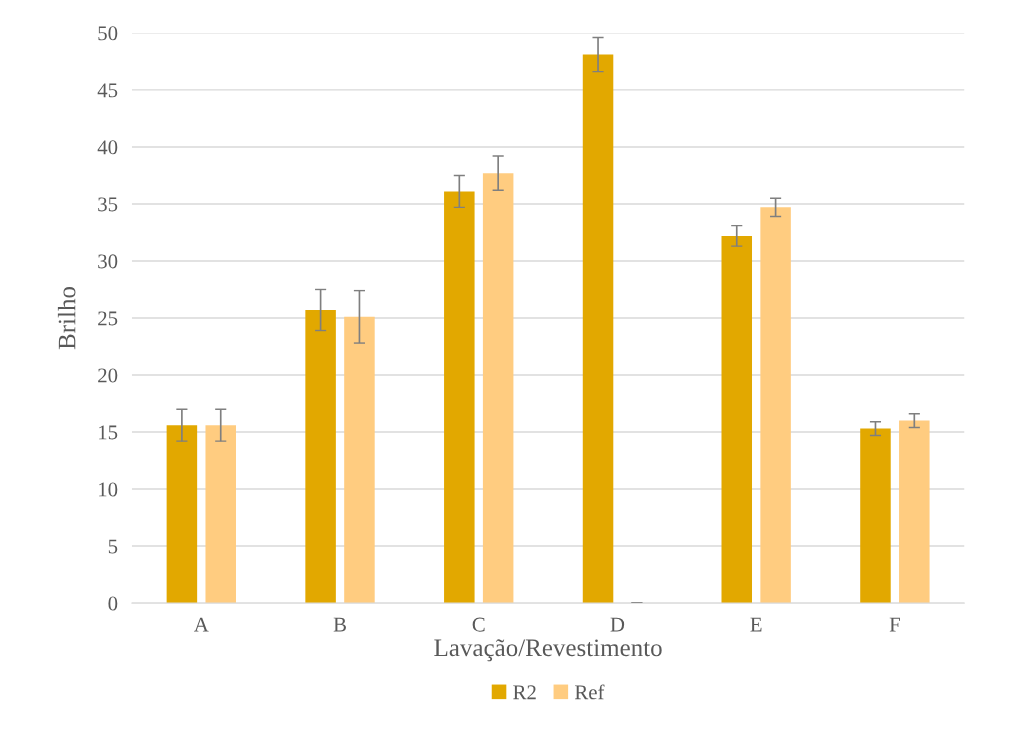 The height and width of the screenshot is (731, 1015). What do you see at coordinates (339, 624) in the screenshot?
I see `x-tick-label: B` at bounding box center [339, 624].